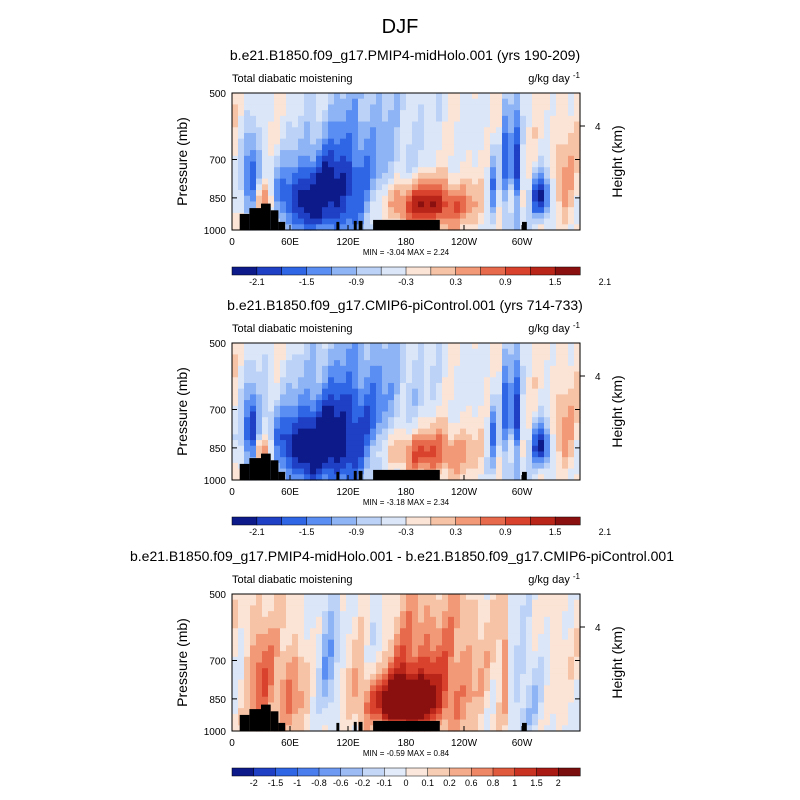 The height and width of the screenshot is (800, 800). Describe the element at coordinates (468, 521) in the screenshot. I see `panel-2-colorbar-box` at that location.